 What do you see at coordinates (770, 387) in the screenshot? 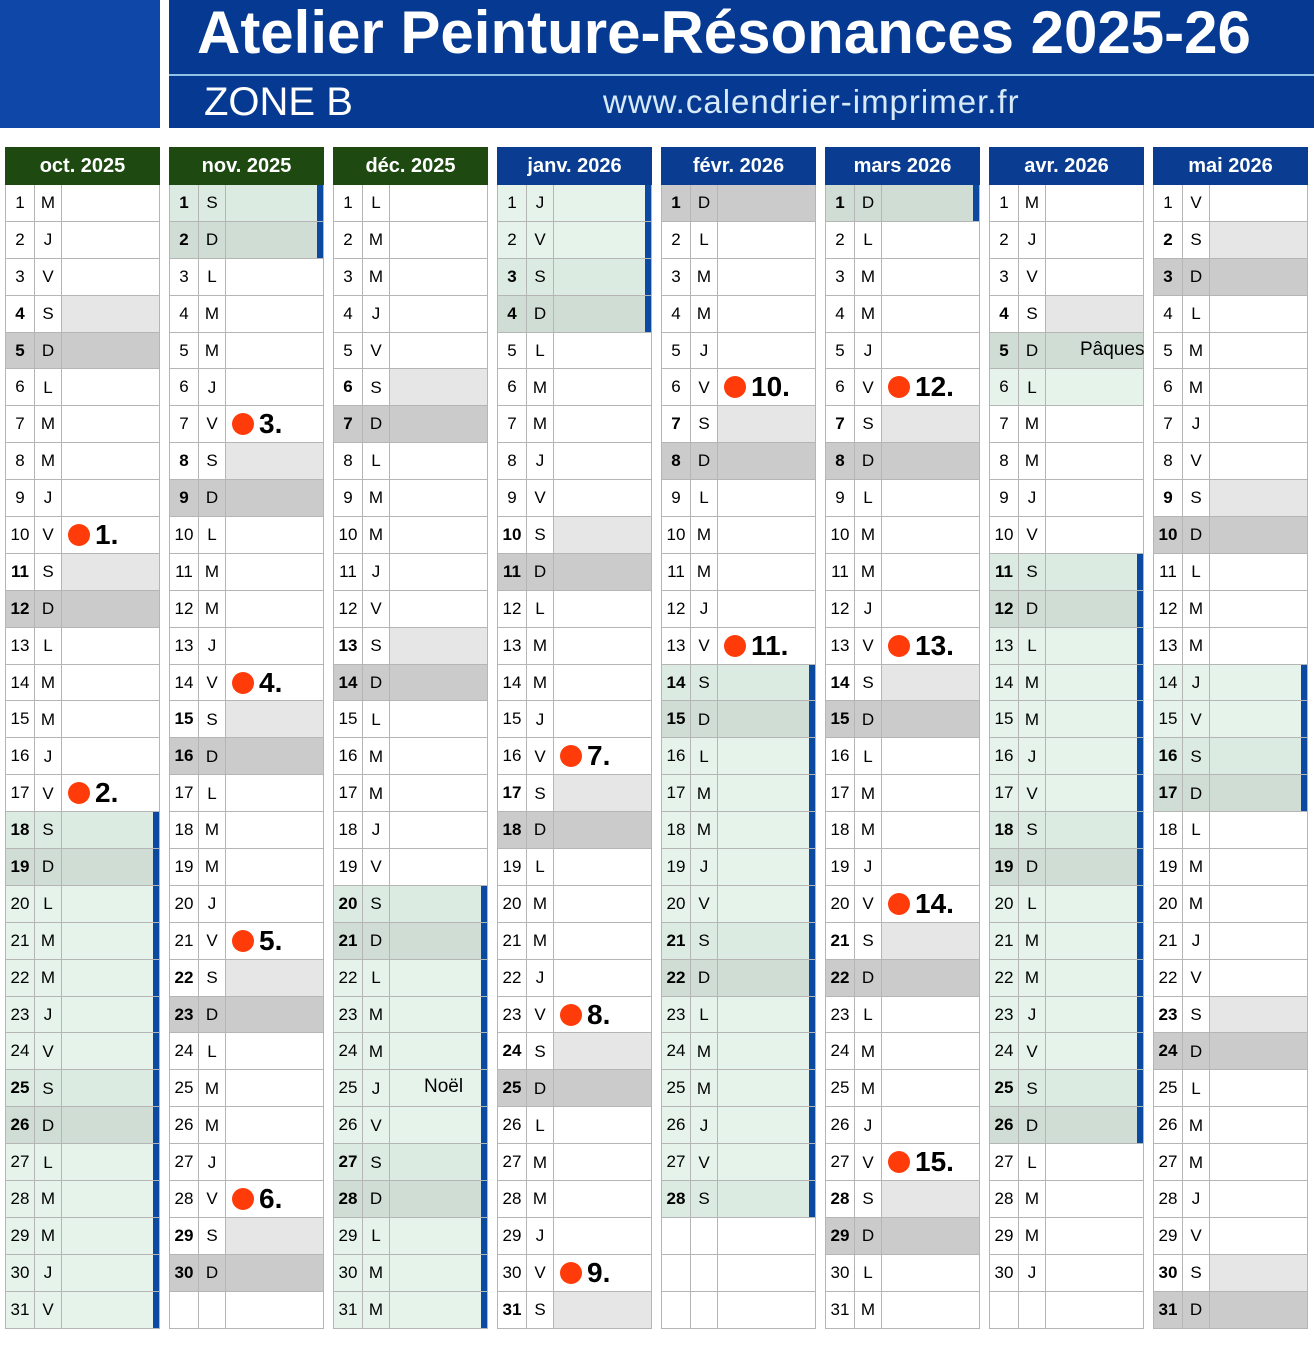
I see `session-number: 10.` at bounding box center [770, 387].